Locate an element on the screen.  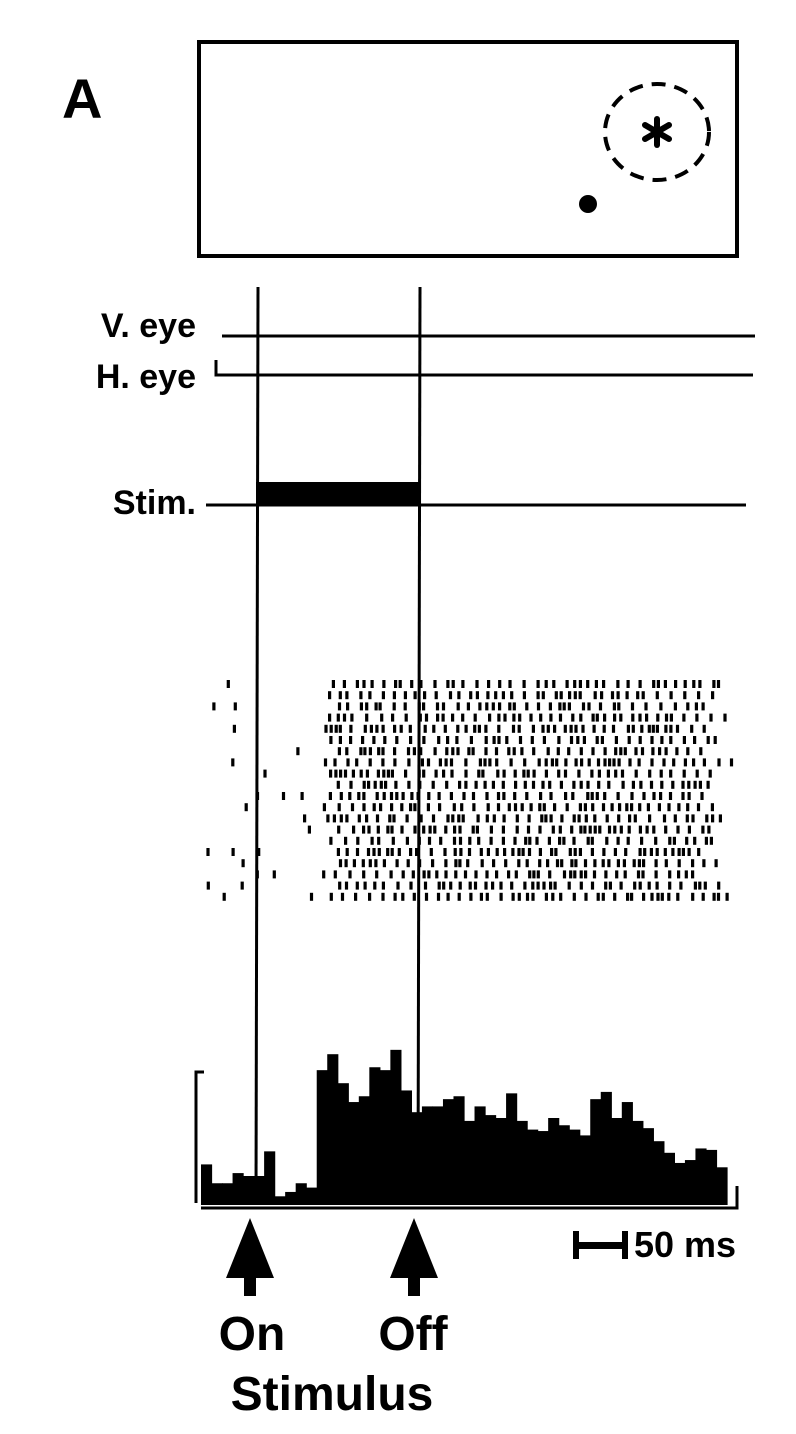
spike-raster is located at coordinates (470, 790).